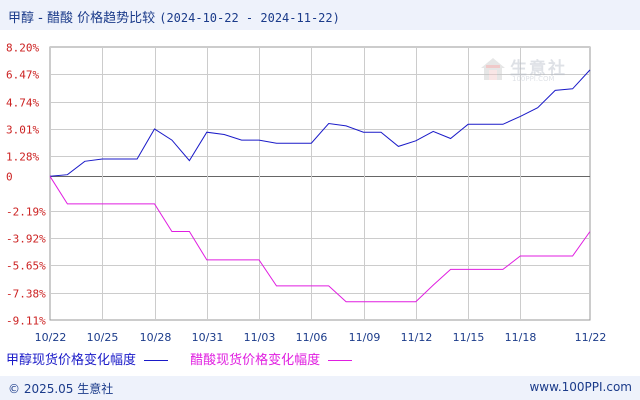  I want to click on y-tick-label: -2.19%, so click(26, 212).